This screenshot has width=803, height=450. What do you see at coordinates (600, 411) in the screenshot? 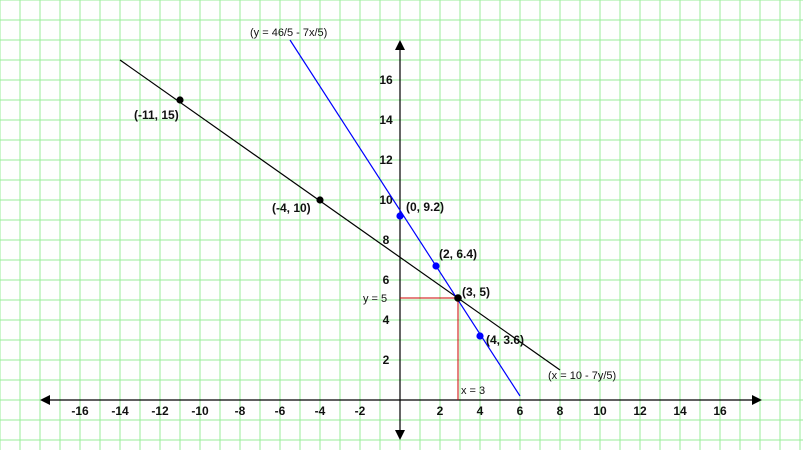
I see `x-tick-label: 10` at bounding box center [600, 411].